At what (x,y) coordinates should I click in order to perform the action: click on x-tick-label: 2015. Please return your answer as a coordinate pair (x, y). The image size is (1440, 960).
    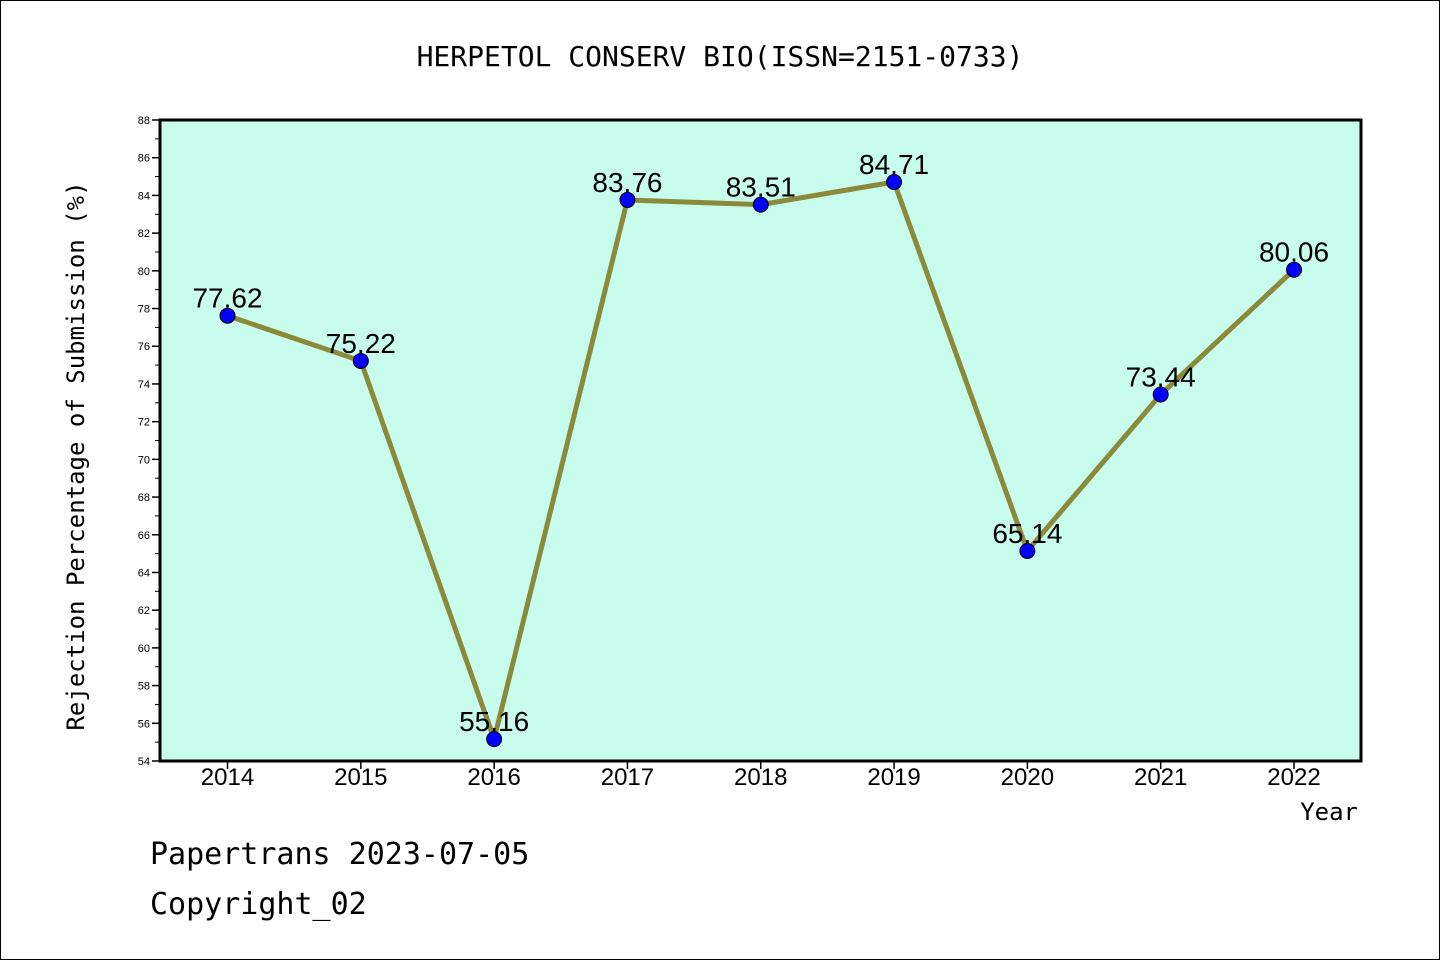
    Looking at the image, I should click on (360, 777).